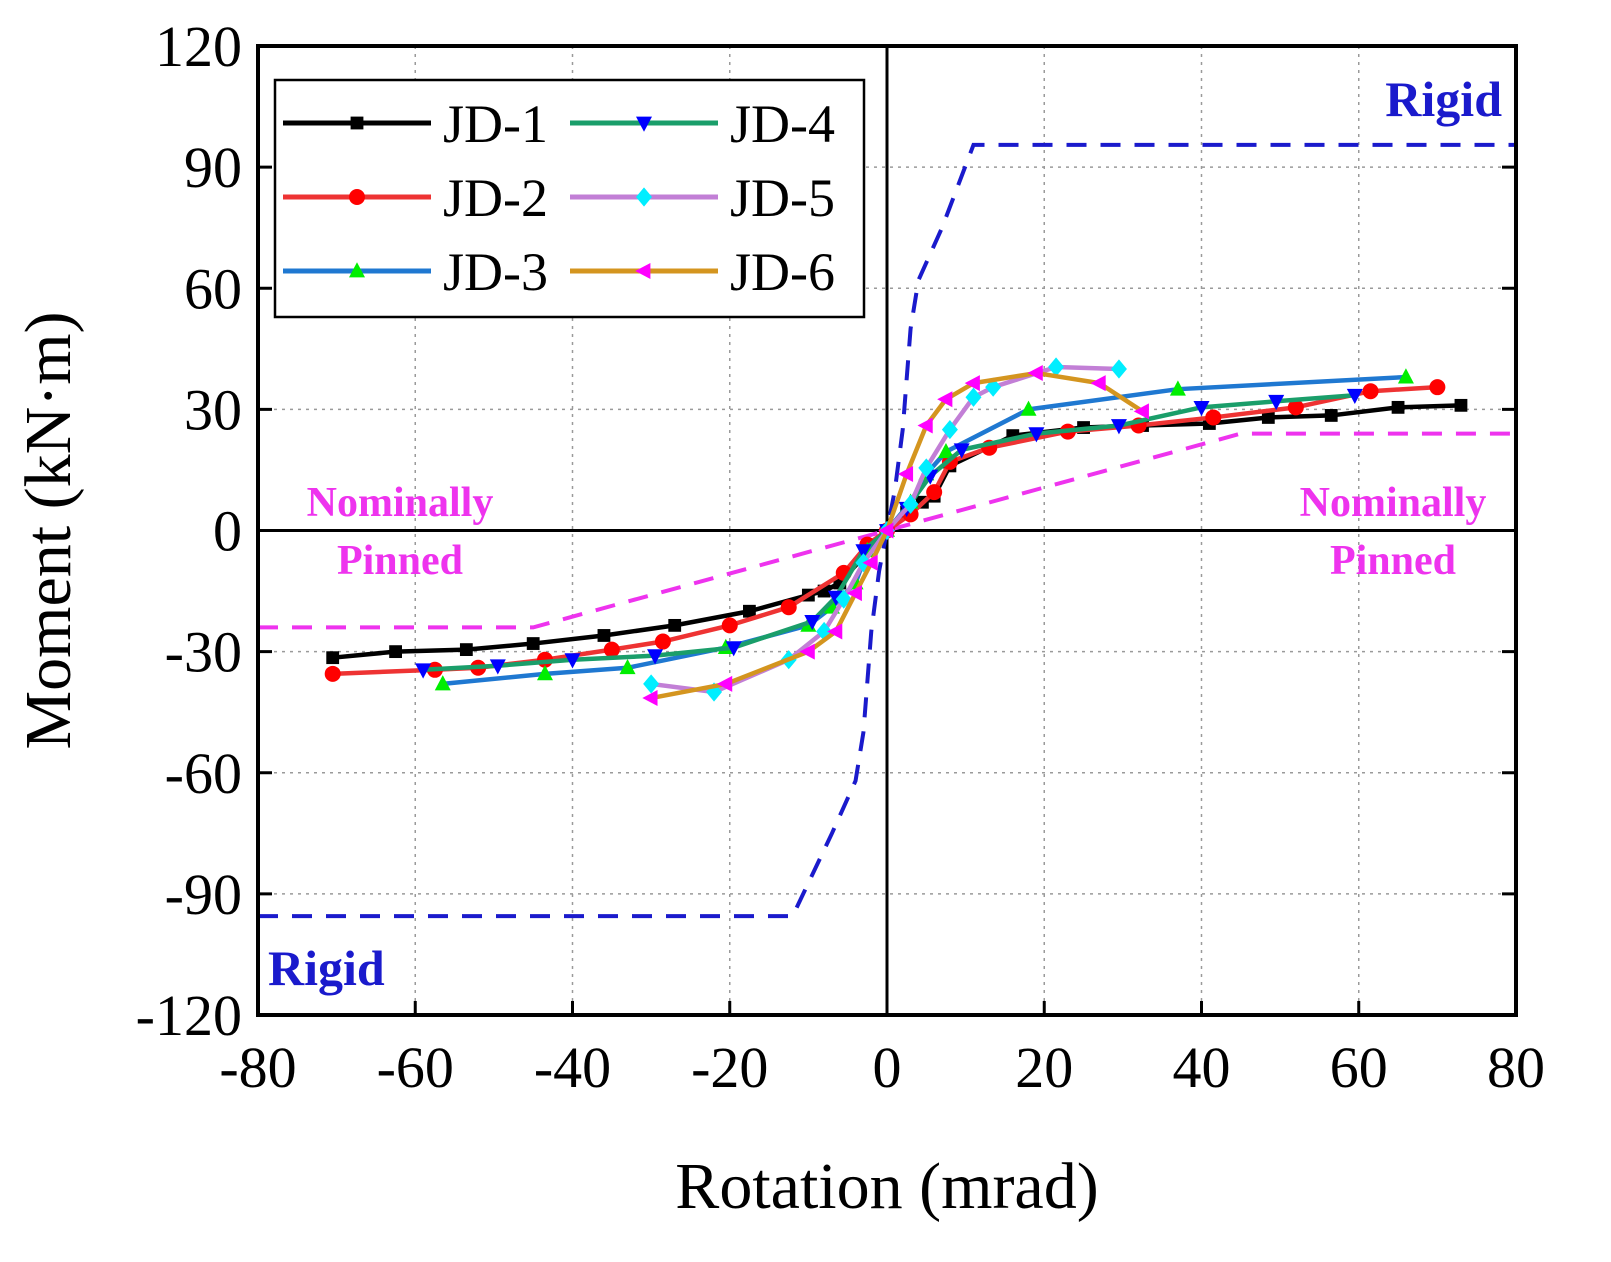  Describe the element at coordinates (1516, 1067) in the screenshot. I see `x-tick-label: 80` at that location.